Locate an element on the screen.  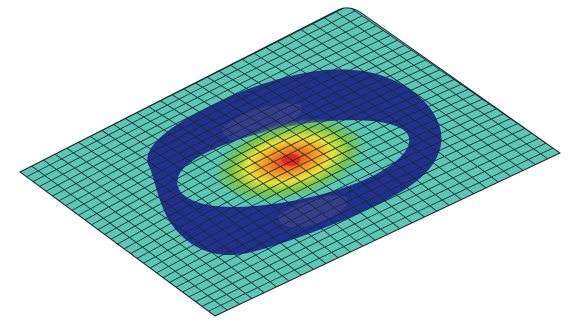
contour-low-lobe-top is located at coordinates (262, 122).